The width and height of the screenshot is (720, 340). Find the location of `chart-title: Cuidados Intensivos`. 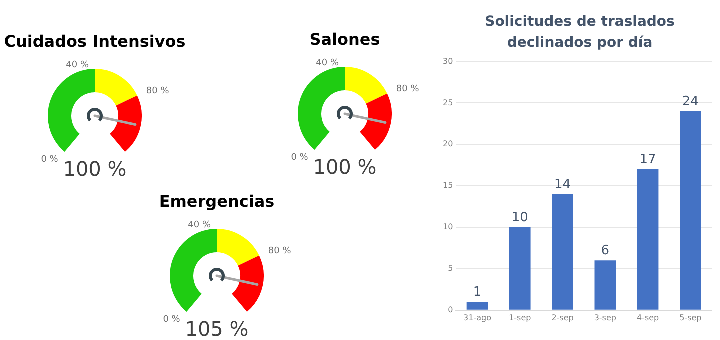

chart-title: Cuidados Intensivos is located at coordinates (95, 42).